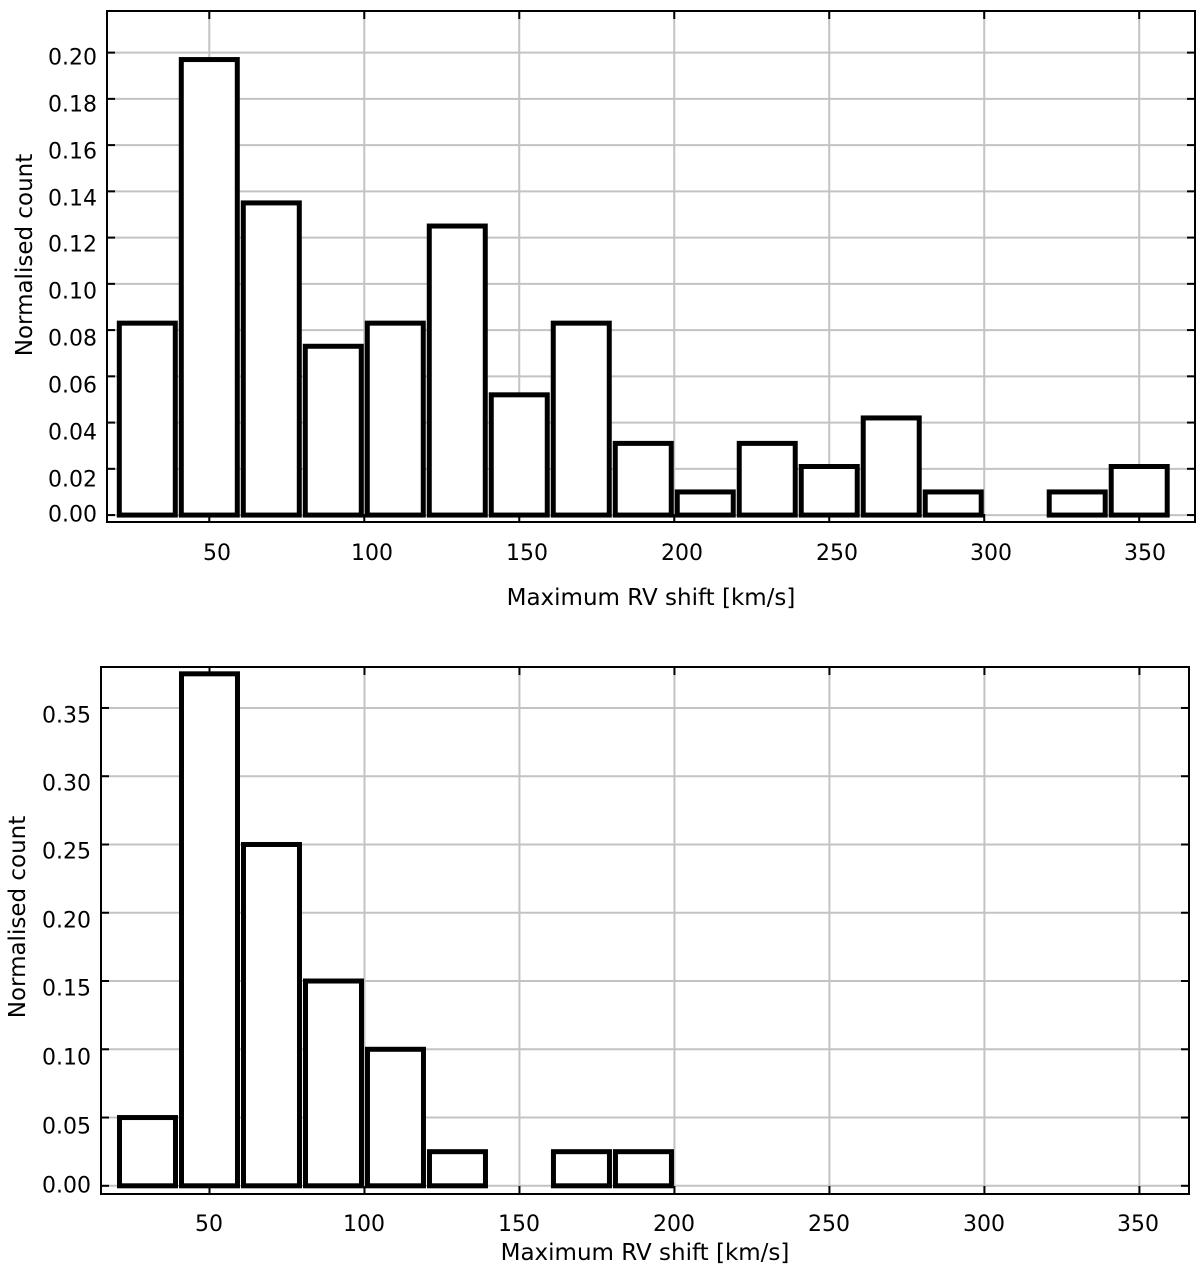 The image size is (1200, 1268). Describe the element at coordinates (519, 1224) in the screenshot. I see `bottom-x-tick-label: 150` at that location.